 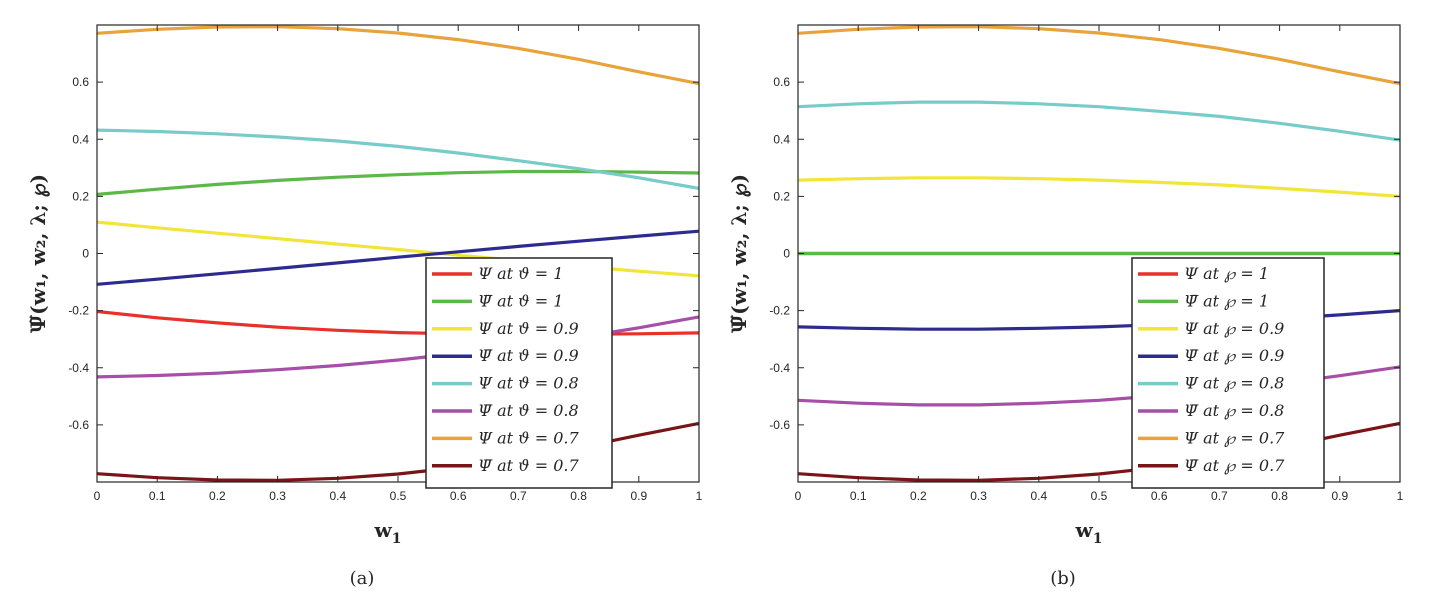 I want to click on legend-label: Ψ̄ at ℘ = 1, so click(x=1226, y=300).